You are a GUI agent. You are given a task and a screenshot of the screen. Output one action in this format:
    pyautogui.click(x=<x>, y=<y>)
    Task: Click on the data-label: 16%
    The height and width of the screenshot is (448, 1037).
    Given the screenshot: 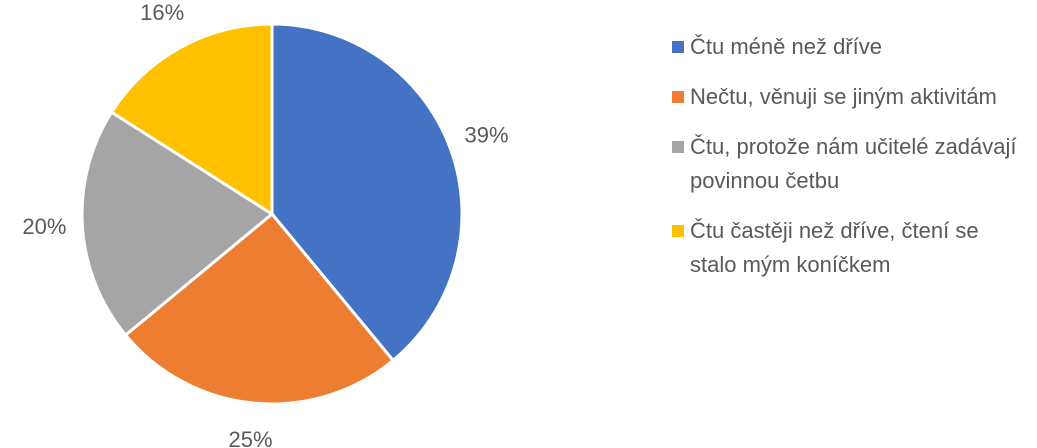 What is the action you would take?
    pyautogui.click(x=162, y=12)
    